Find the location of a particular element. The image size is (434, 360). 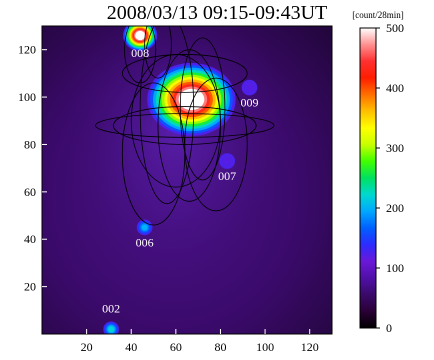

chart-title: 2008/03/13 09:15-09:43UT is located at coordinates (217, 13).